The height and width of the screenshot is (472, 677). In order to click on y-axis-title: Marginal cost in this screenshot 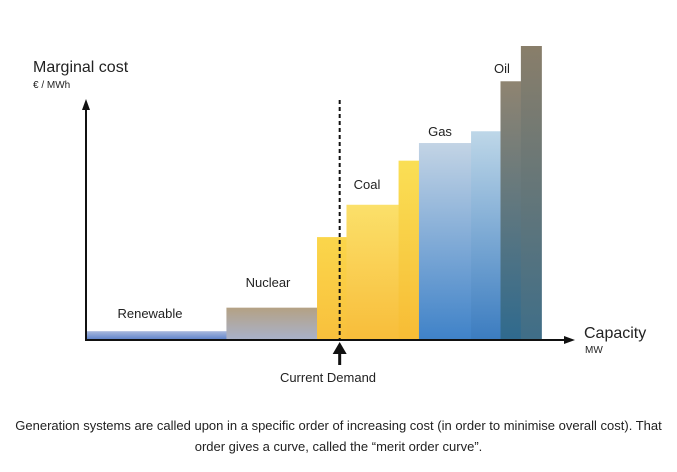, I will do `click(81, 67)`.